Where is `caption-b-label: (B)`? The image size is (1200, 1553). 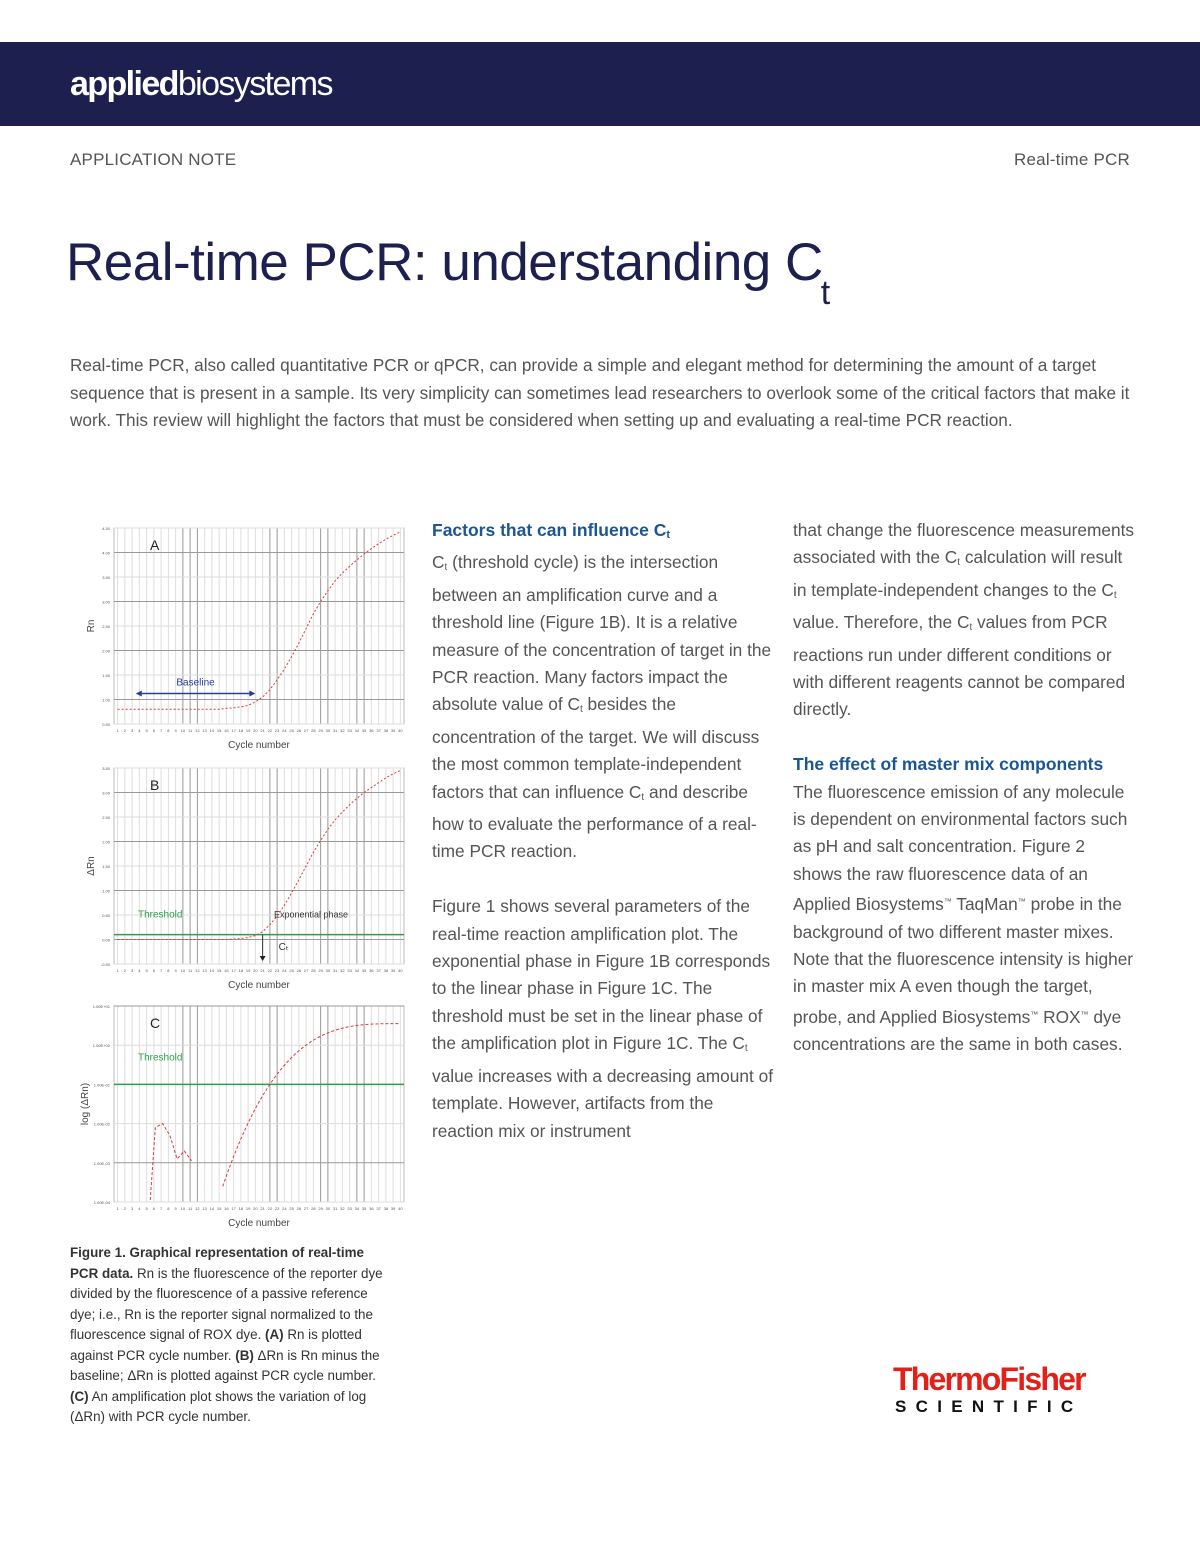 caption-b-label: (B) is located at coordinates (244, 1355).